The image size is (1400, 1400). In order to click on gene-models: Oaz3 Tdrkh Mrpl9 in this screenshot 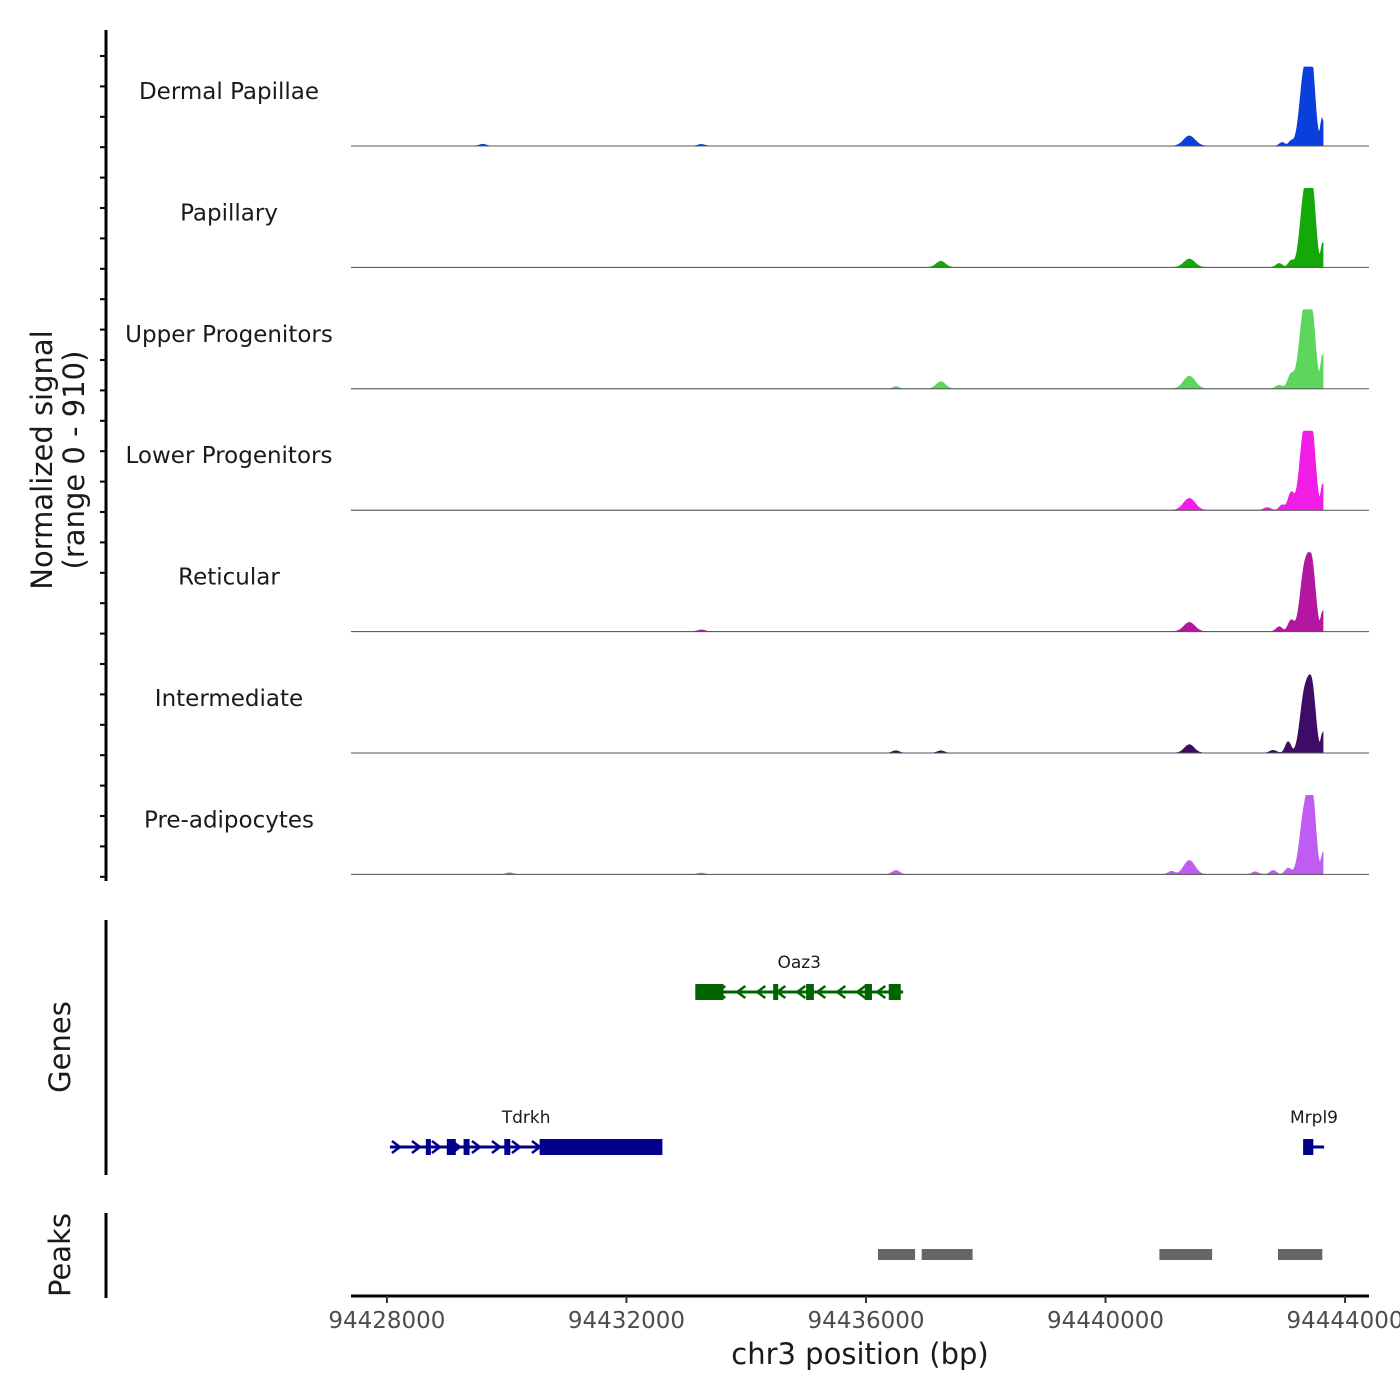, I will do `click(863, 1054)`.